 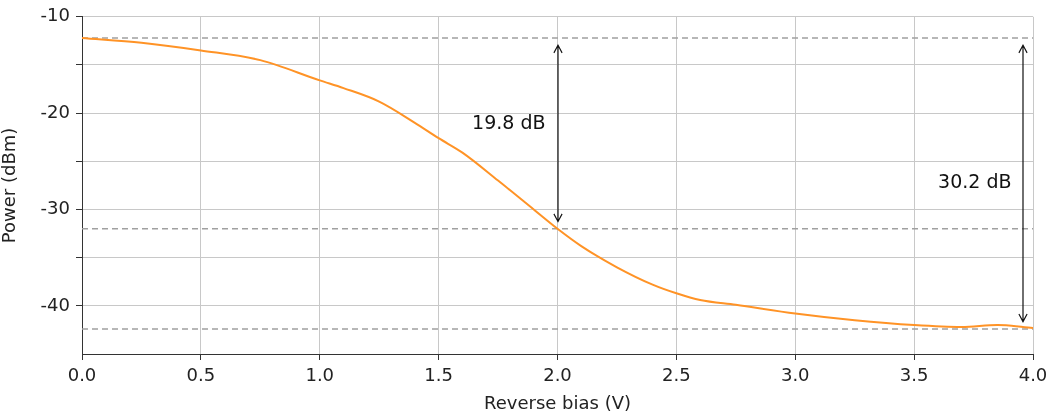 What do you see at coordinates (320, 375) in the screenshot?
I see `x-tick-label: 1.0` at bounding box center [320, 375].